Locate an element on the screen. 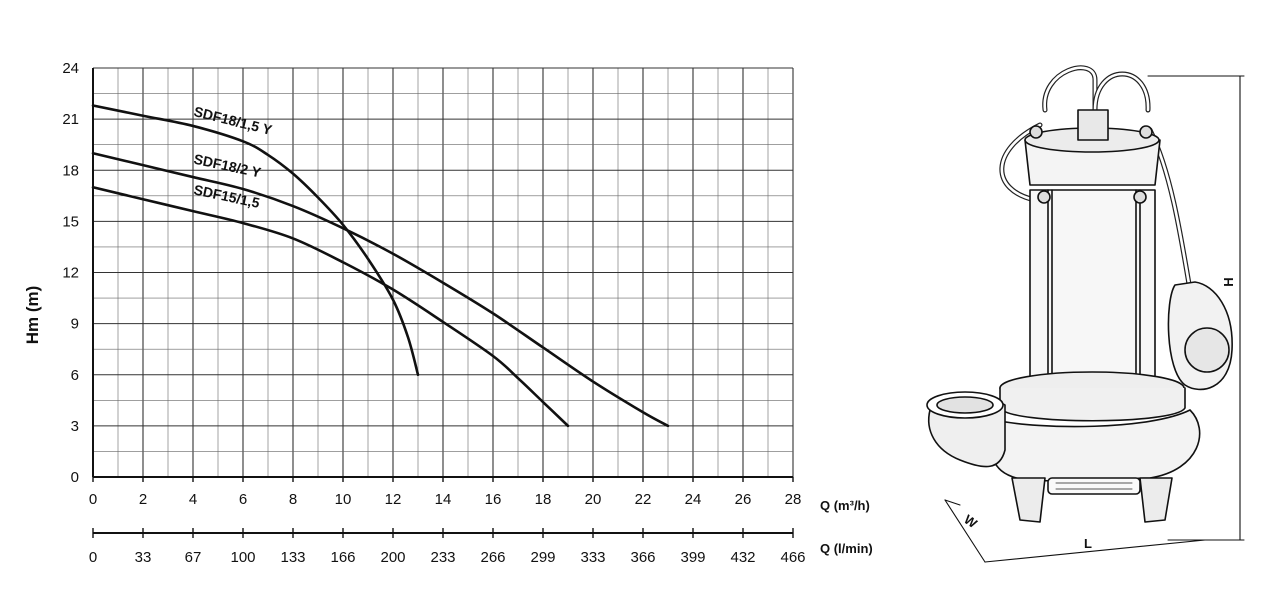 This screenshot has width=1268, height=604. y-tick-label: 24 is located at coordinates (70, 68).